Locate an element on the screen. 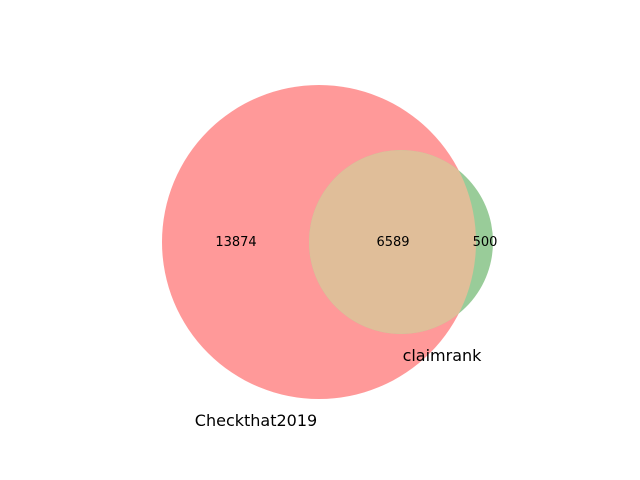 The height and width of the screenshot is (480, 640). set-b-label: claimrank is located at coordinates (443, 355).